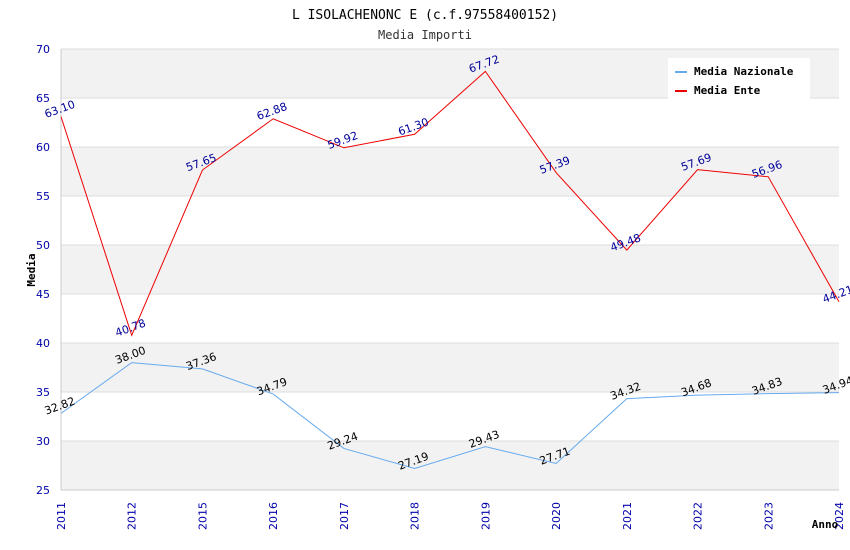 The width and height of the screenshot is (850, 550). Describe the element at coordinates (415, 516) in the screenshot. I see `x-tick-label: 2018` at that location.